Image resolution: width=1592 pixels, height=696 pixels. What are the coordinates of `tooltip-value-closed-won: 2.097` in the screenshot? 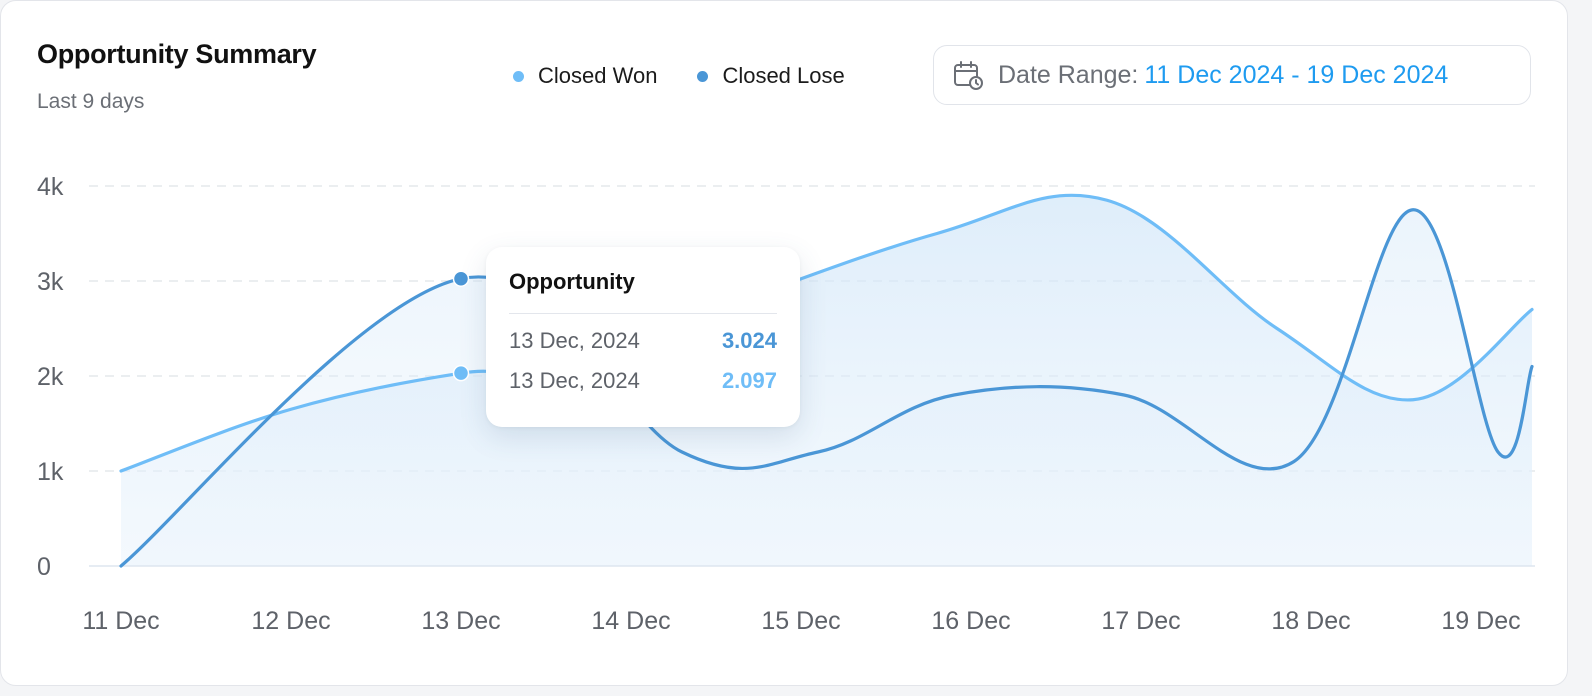 It's located at (749, 380).